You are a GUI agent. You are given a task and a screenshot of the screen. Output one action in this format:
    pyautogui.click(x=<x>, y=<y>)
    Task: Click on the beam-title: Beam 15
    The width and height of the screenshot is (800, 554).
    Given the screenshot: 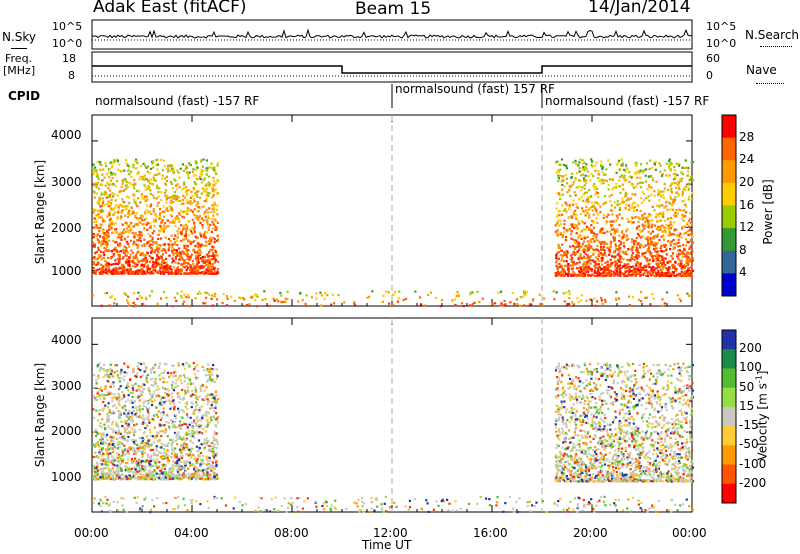 What is the action you would take?
    pyautogui.click(x=393, y=9)
    